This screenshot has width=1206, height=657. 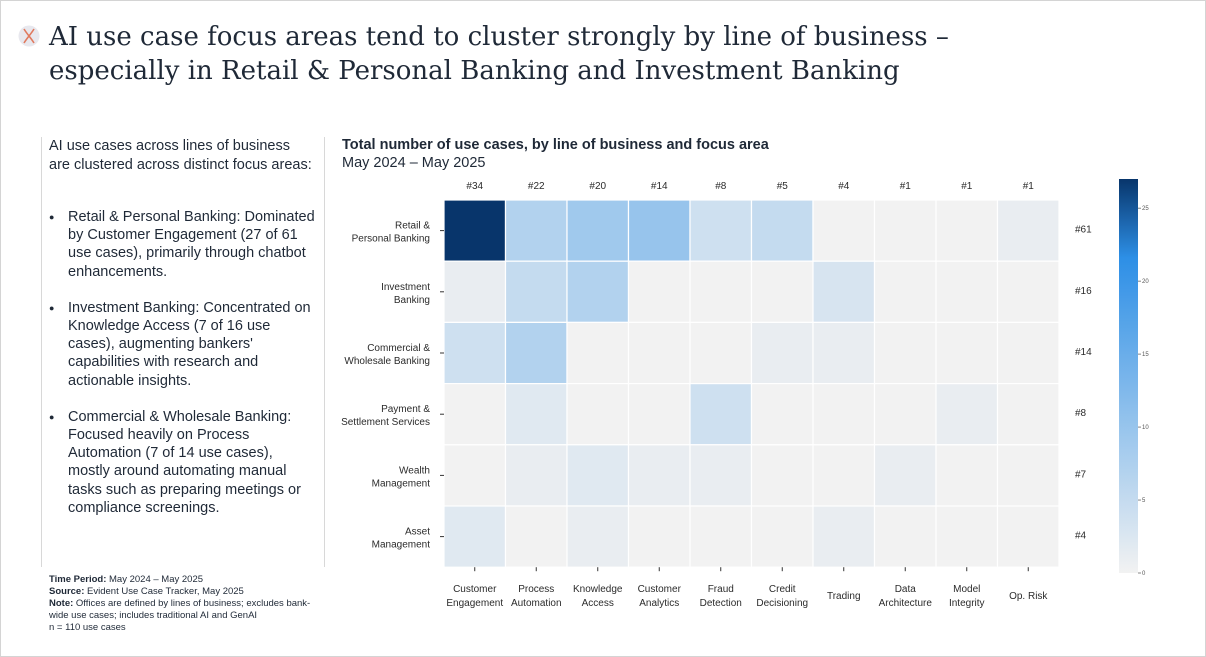 What do you see at coordinates (536, 603) in the screenshot?
I see `column-label: Automation` at bounding box center [536, 603].